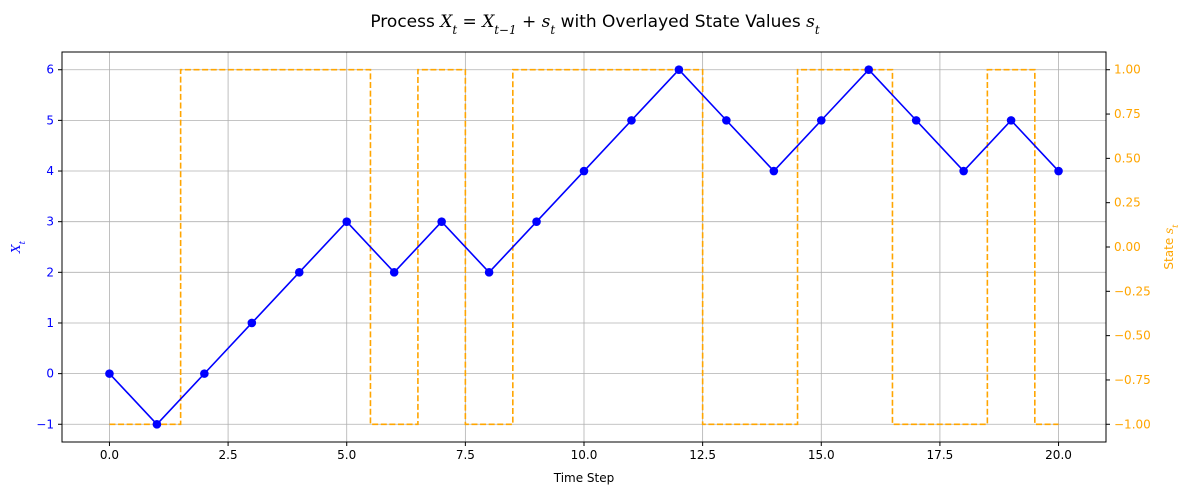 The width and height of the screenshot is (1190, 495). Describe the element at coordinates (228, 455) in the screenshot. I see `x-tick-label: 2.5` at that location.